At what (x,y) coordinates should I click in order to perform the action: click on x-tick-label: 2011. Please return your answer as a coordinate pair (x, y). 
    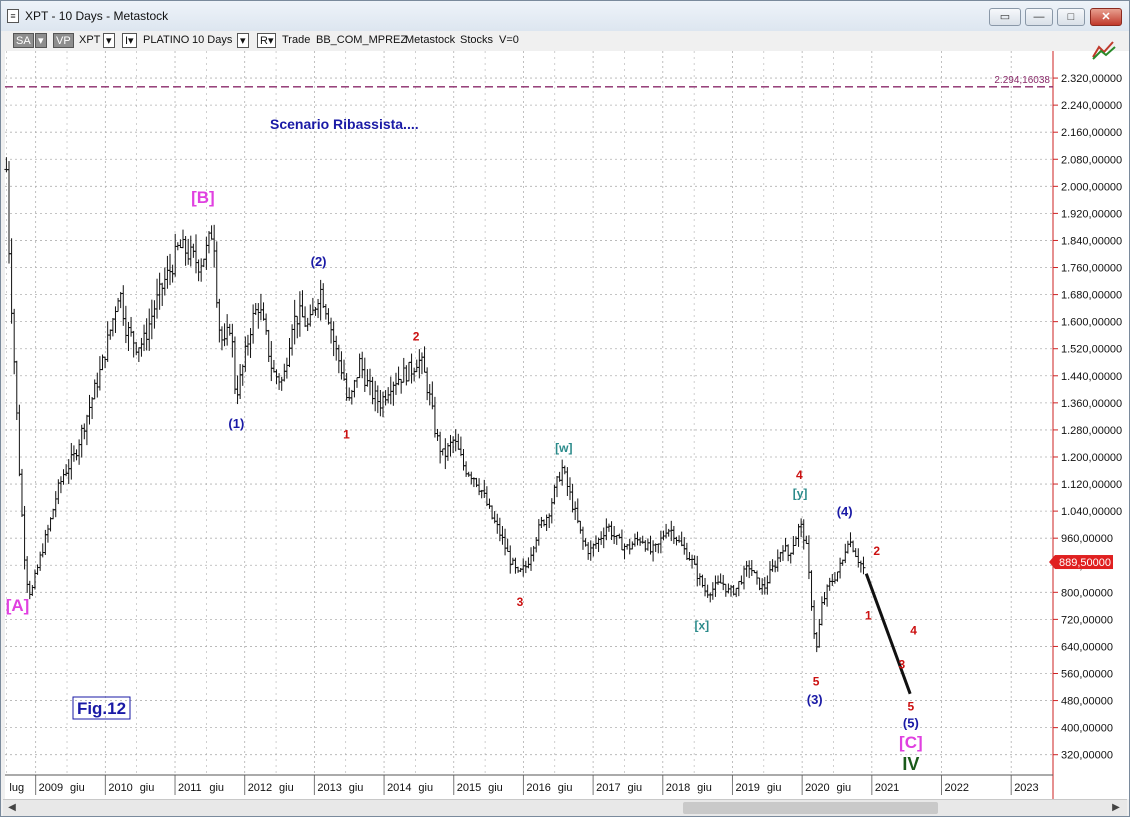
    Looking at the image, I should click on (190, 788).